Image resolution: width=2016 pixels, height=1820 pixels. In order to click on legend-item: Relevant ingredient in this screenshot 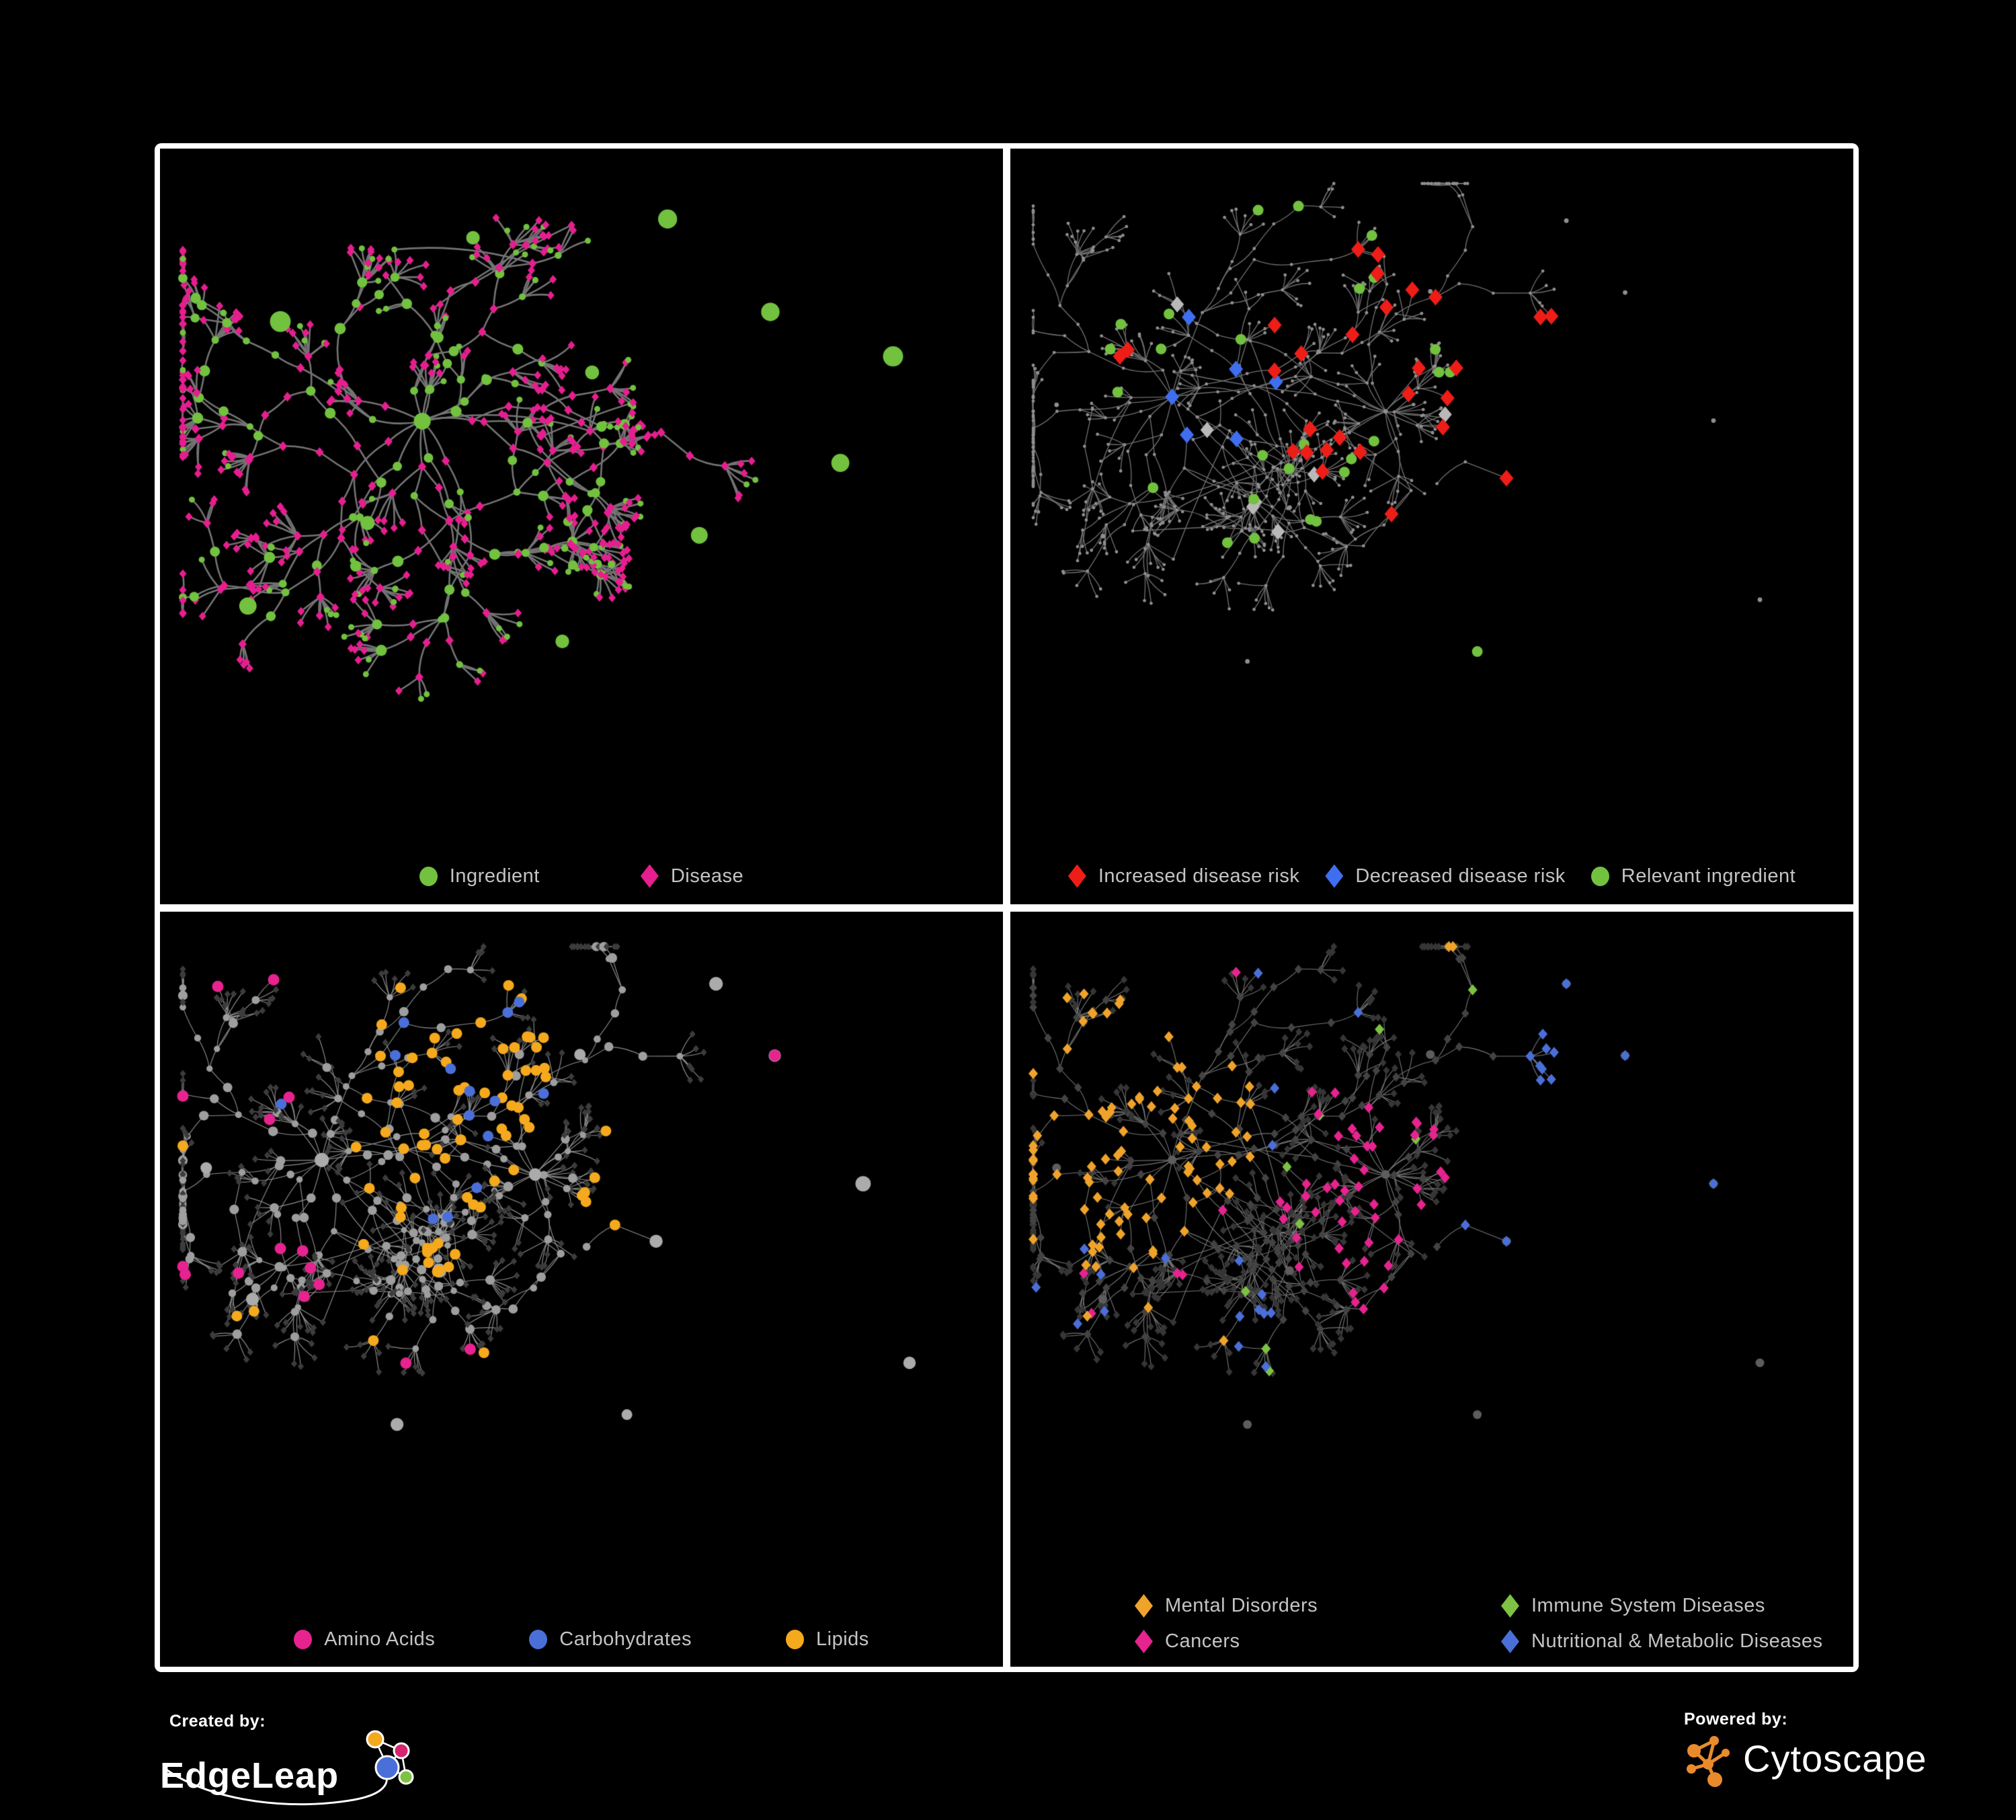, I will do `click(1693, 876)`.